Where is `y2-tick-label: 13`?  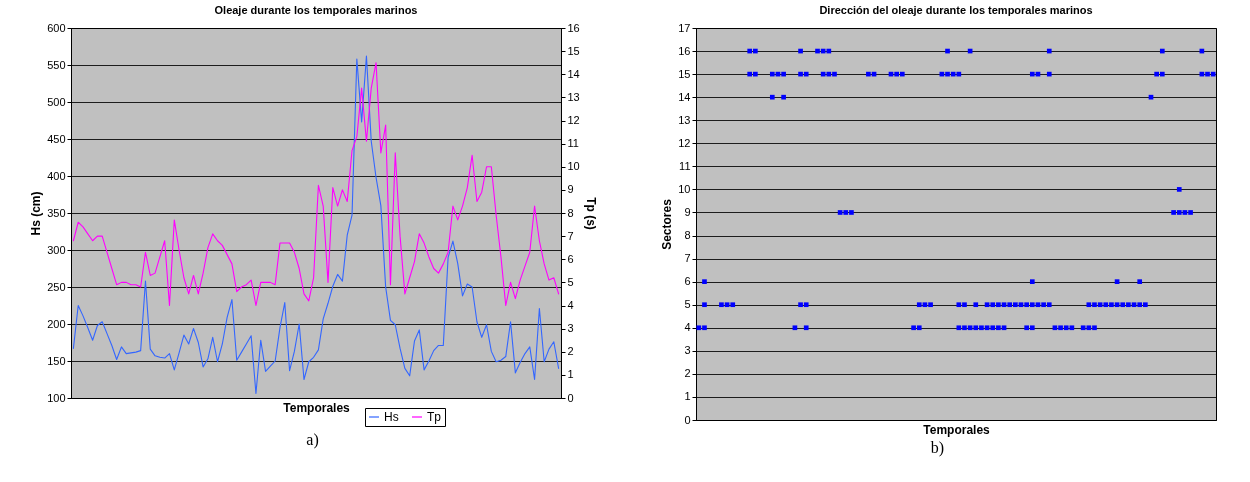 y2-tick-label: 13 is located at coordinates (573, 96).